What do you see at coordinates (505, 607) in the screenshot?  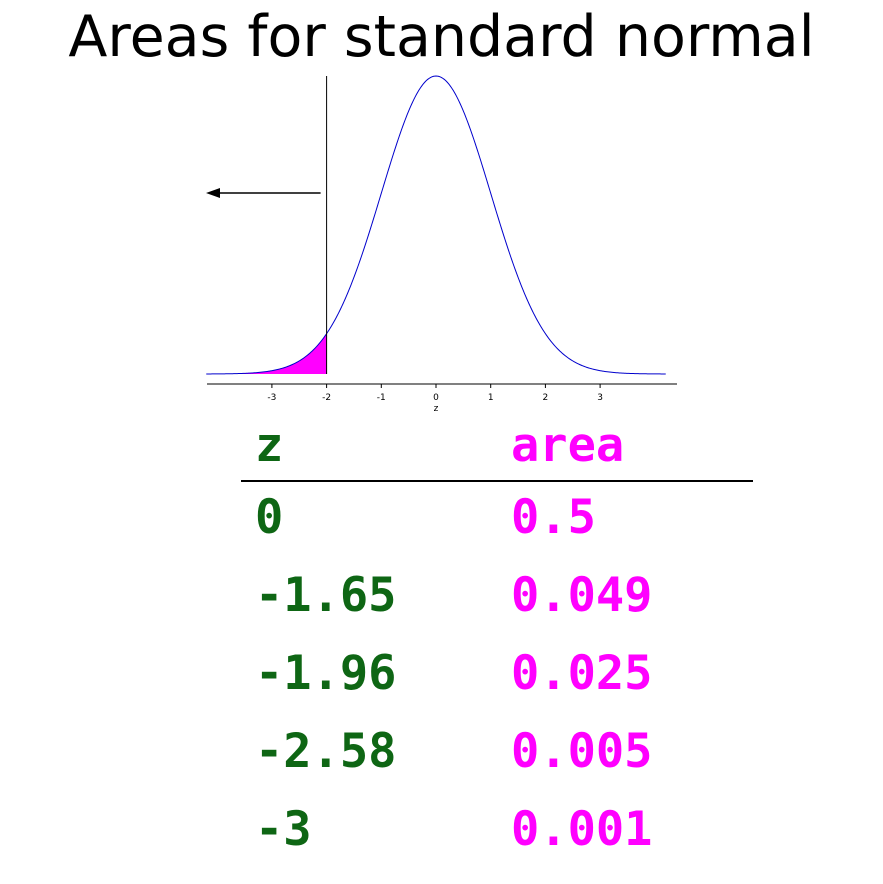 I see `table-row: -1.65 0.049` at bounding box center [505, 607].